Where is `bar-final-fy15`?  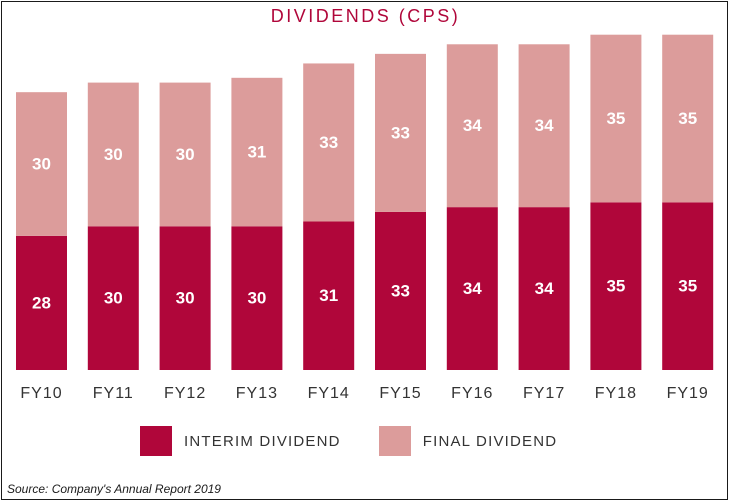
bar-final-fy15 is located at coordinates (400, 132).